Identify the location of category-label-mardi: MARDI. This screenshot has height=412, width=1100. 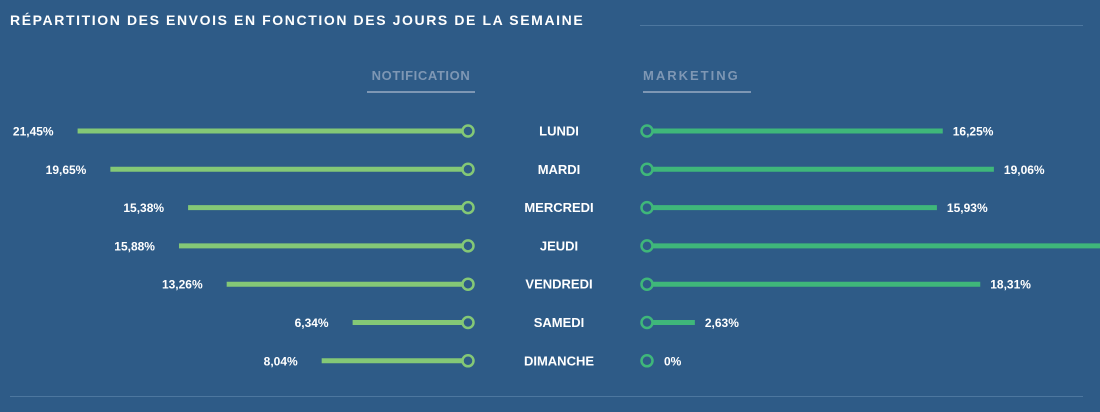
(559, 169).